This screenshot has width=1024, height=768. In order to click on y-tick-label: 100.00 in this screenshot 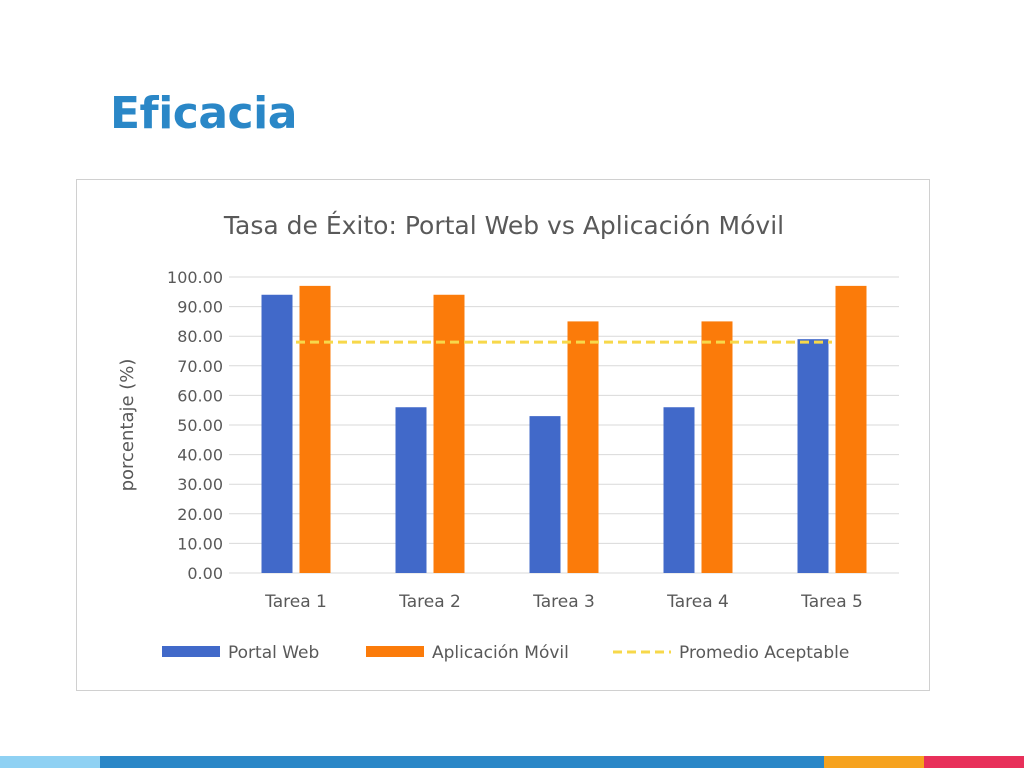, I will do `click(195, 277)`.